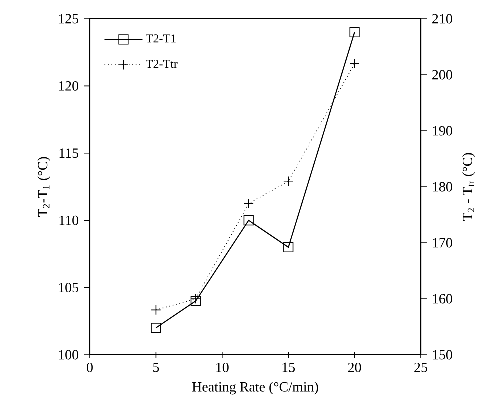  I want to click on y2-tick-label: 190, so click(442, 131).